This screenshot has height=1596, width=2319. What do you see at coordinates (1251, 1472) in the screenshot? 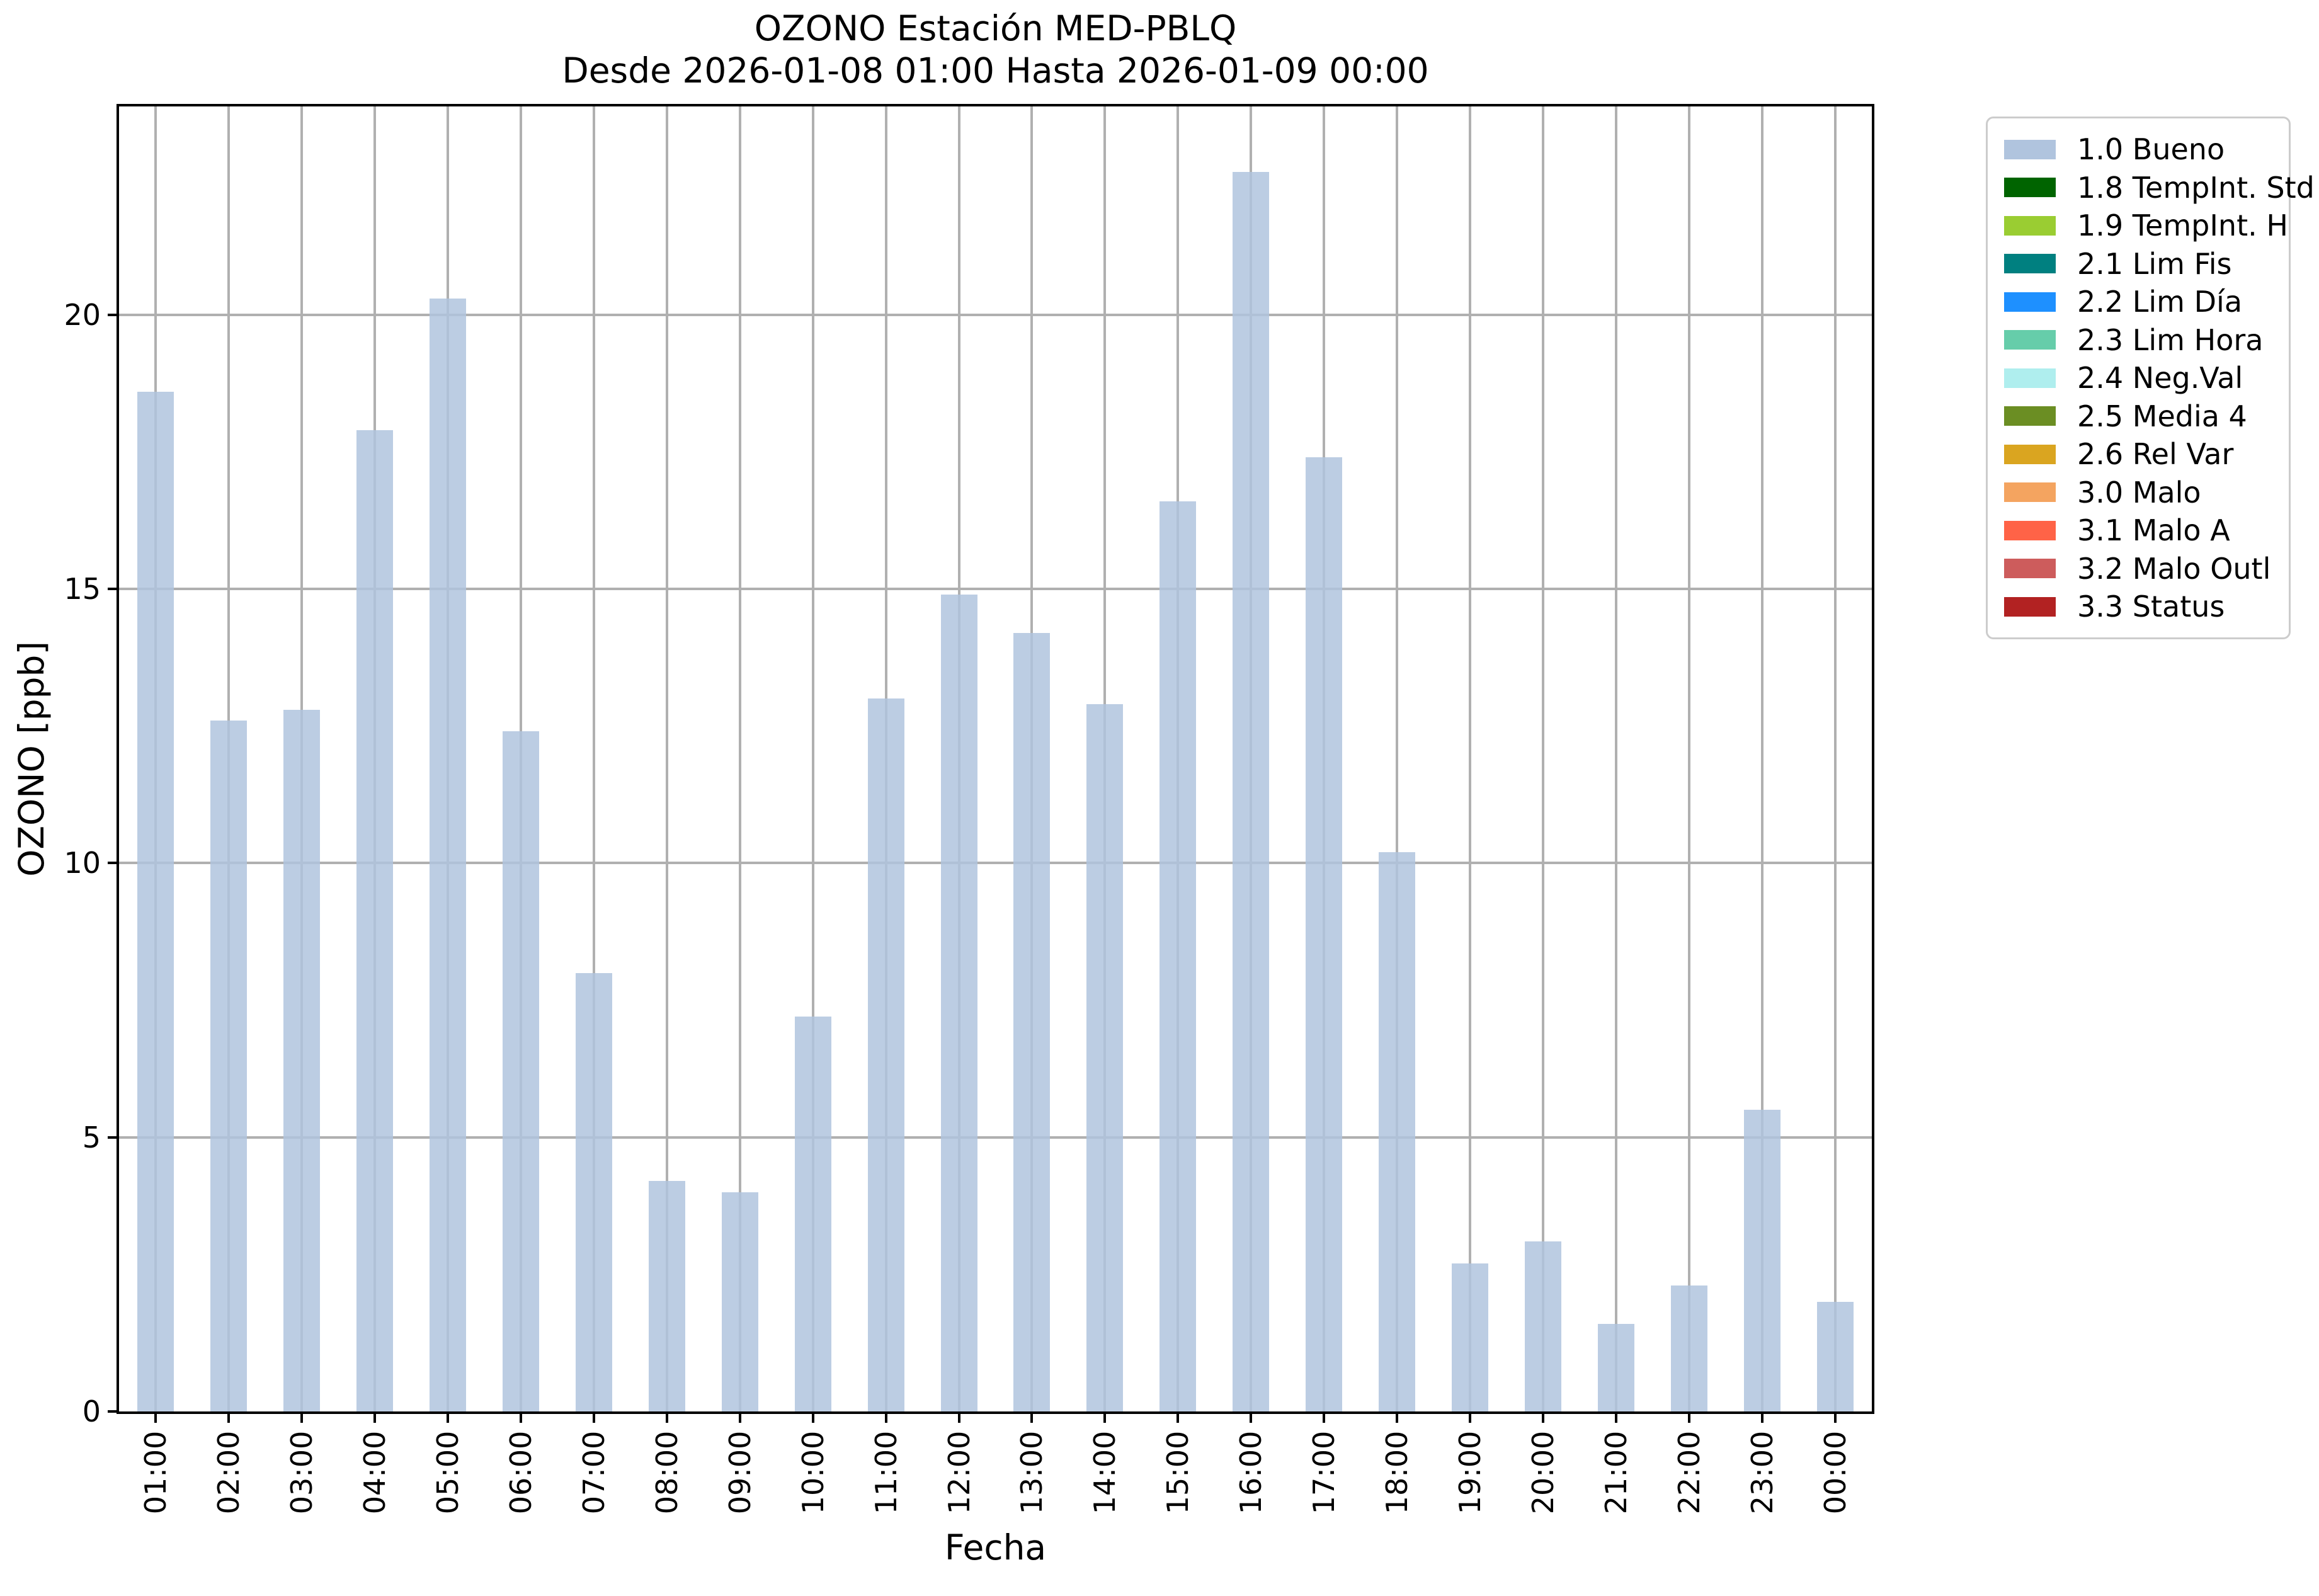
I see `x-tick-label: 16:00` at bounding box center [1251, 1472].